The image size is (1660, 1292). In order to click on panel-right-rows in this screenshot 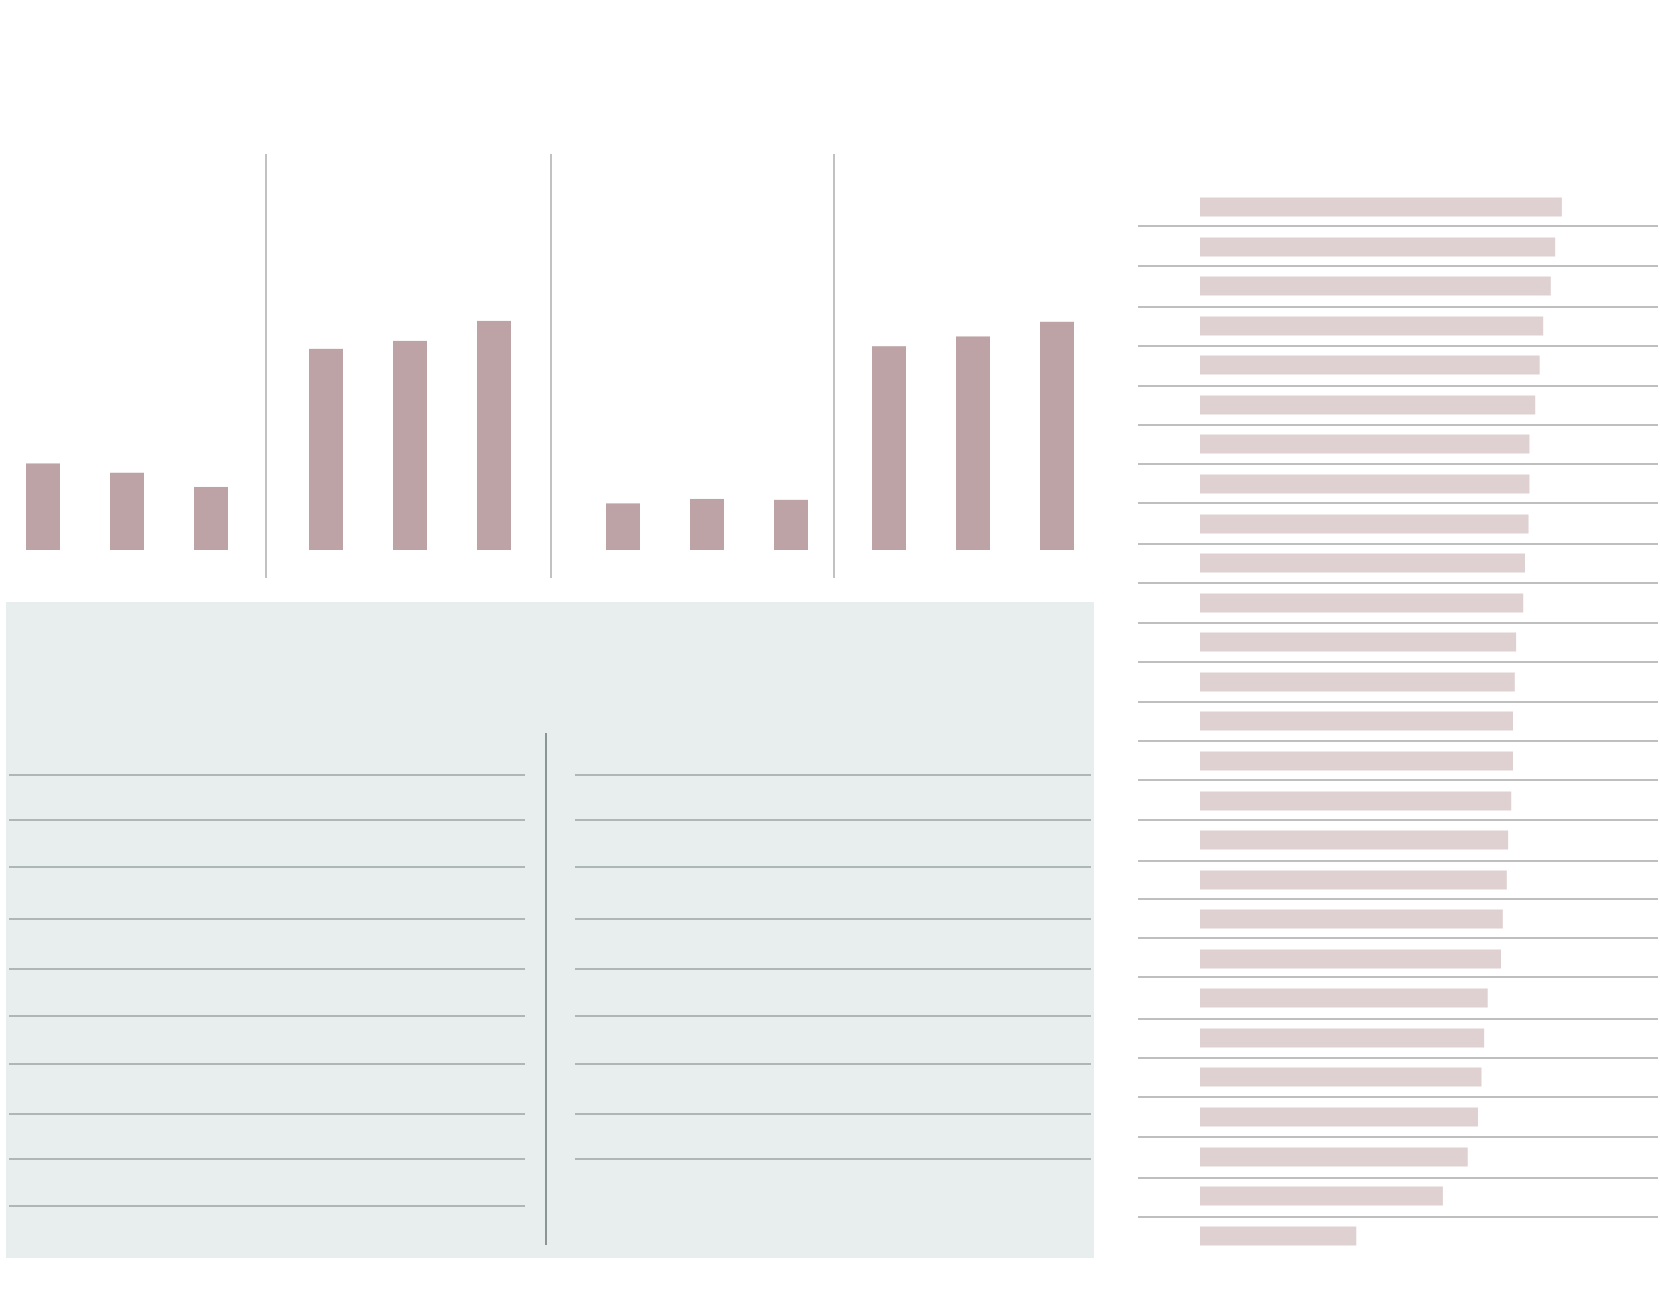, I will do `click(833, 967)`.